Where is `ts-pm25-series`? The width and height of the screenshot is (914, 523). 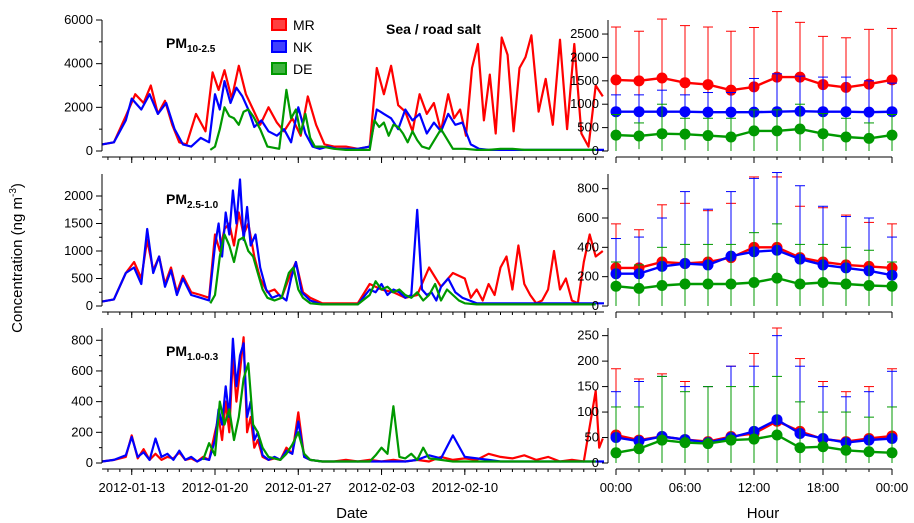
ts-pm25-series is located at coordinates (352, 242).